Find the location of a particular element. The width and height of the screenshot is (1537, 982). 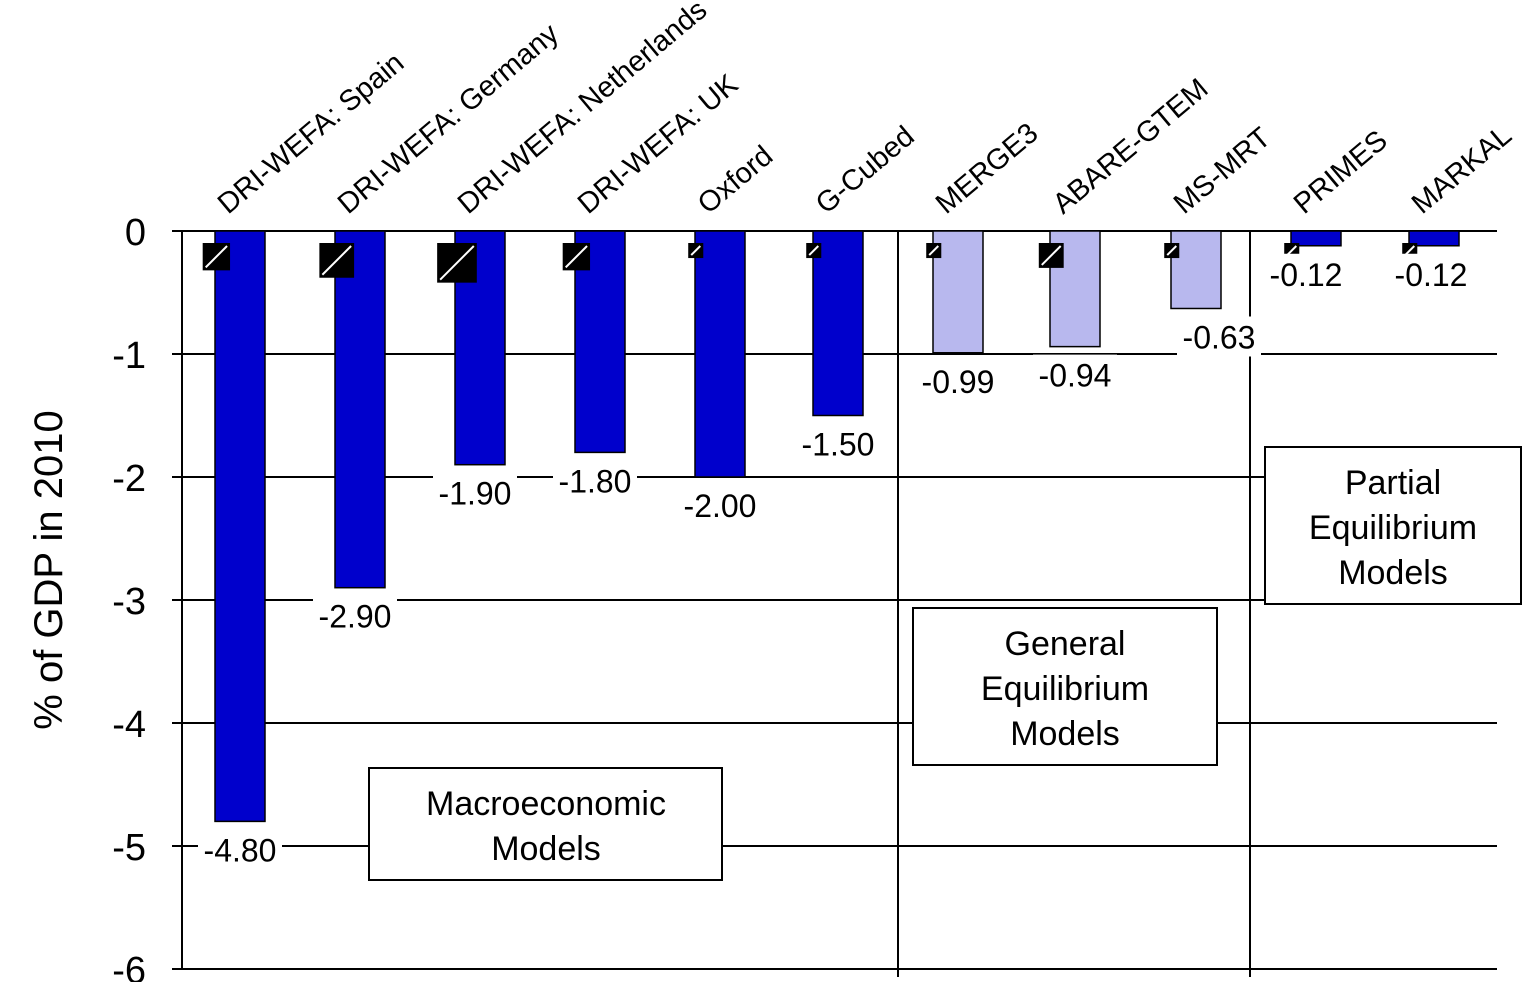

category-label: MARKAL is located at coordinates (1462, 169).